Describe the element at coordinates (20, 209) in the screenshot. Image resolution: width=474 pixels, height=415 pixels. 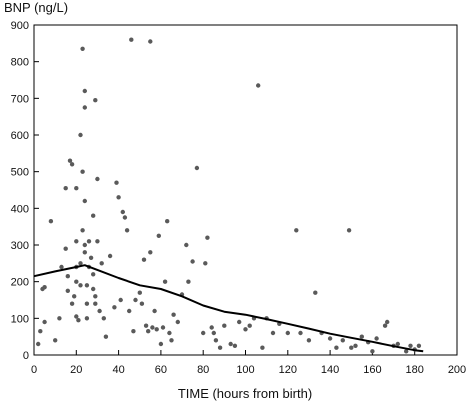
I see `y-tick-label: 400` at that location.